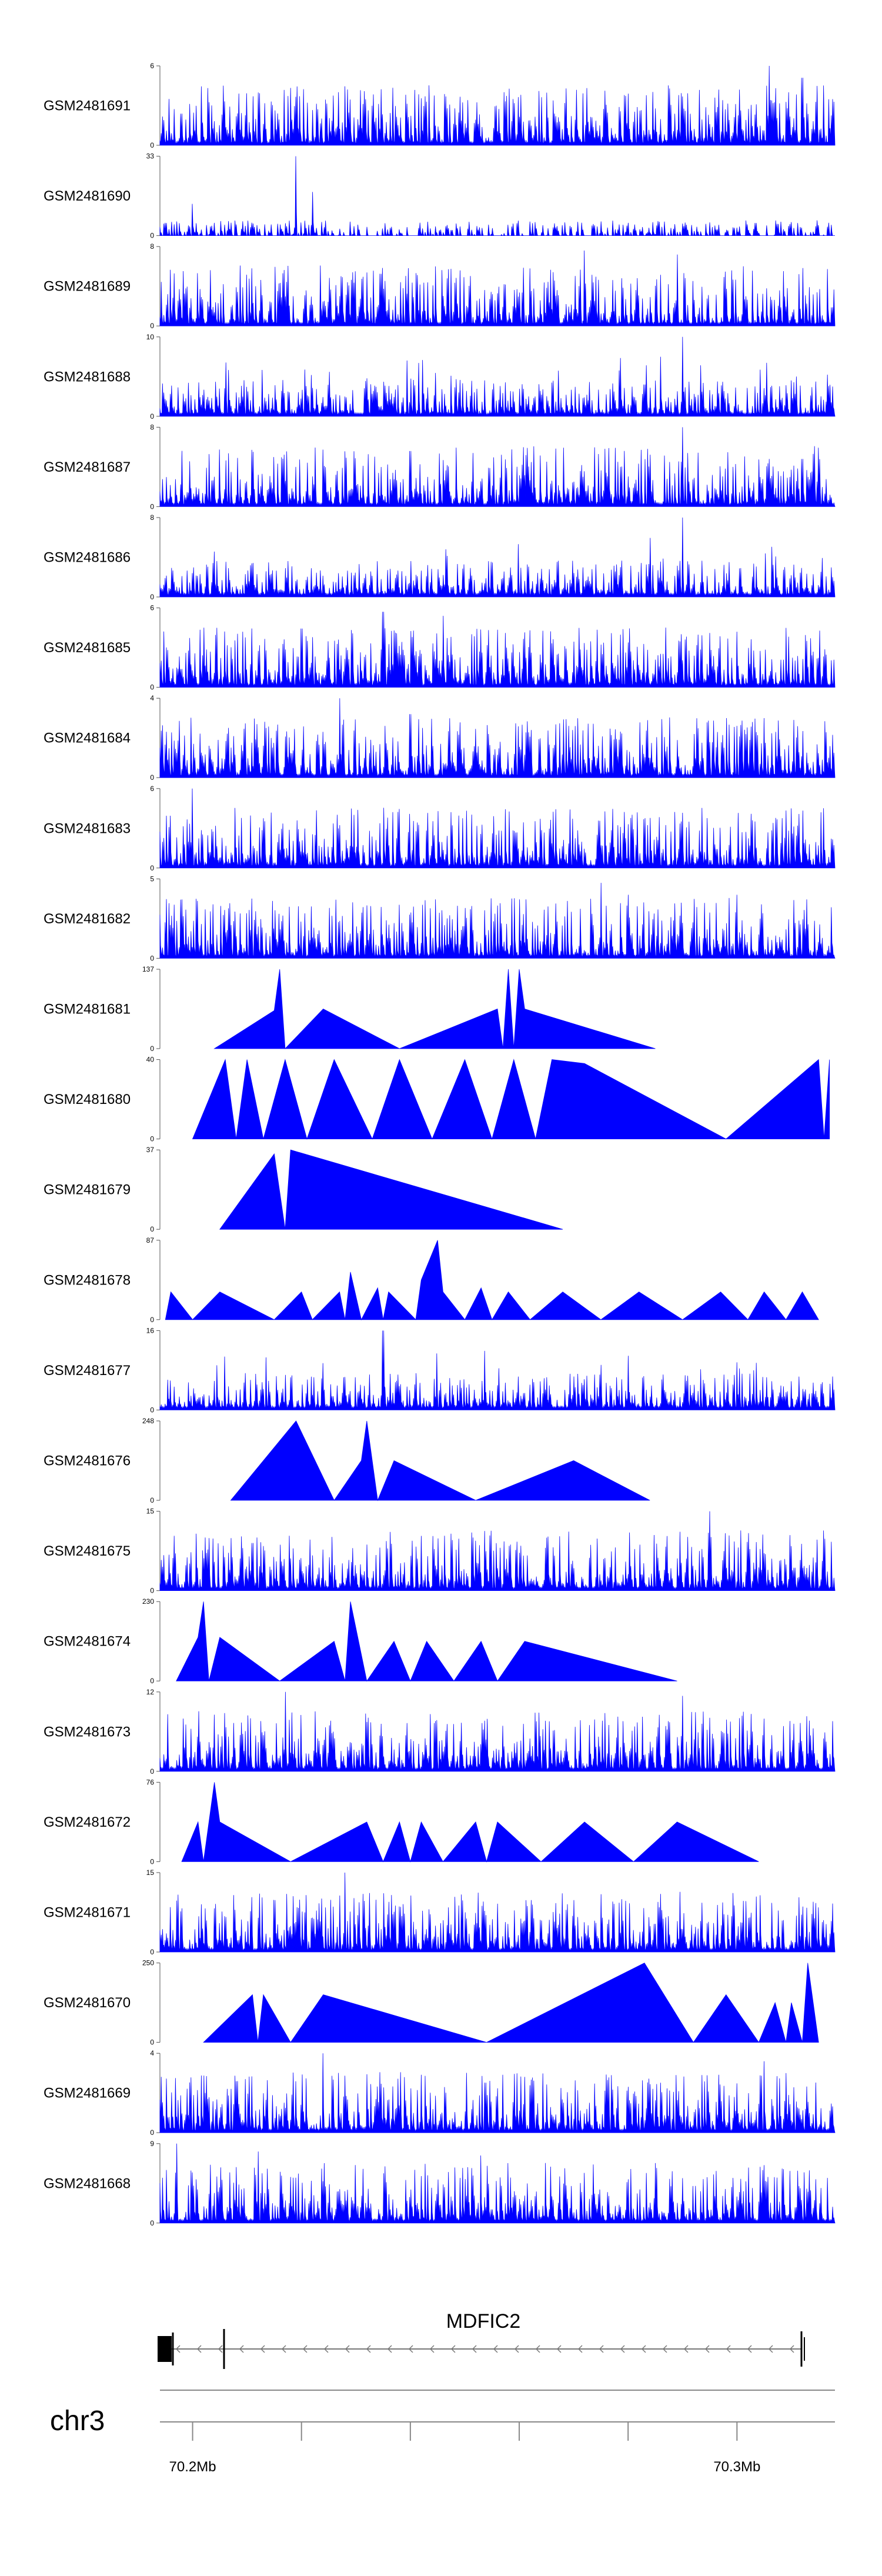 The height and width of the screenshot is (2576, 882). Describe the element at coordinates (87, 648) in the screenshot. I see `track-name-label: GSM2481685` at that location.